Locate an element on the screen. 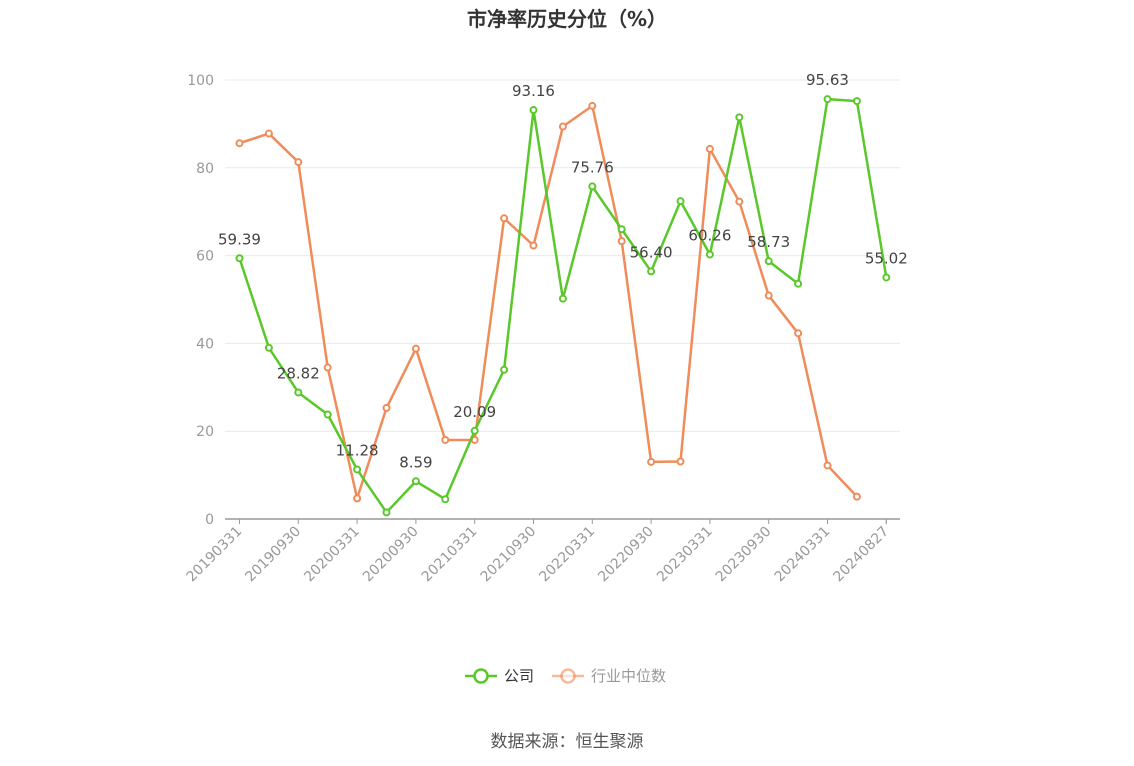 The image size is (1134, 766). y-tick-label: 20 is located at coordinates (205, 432).